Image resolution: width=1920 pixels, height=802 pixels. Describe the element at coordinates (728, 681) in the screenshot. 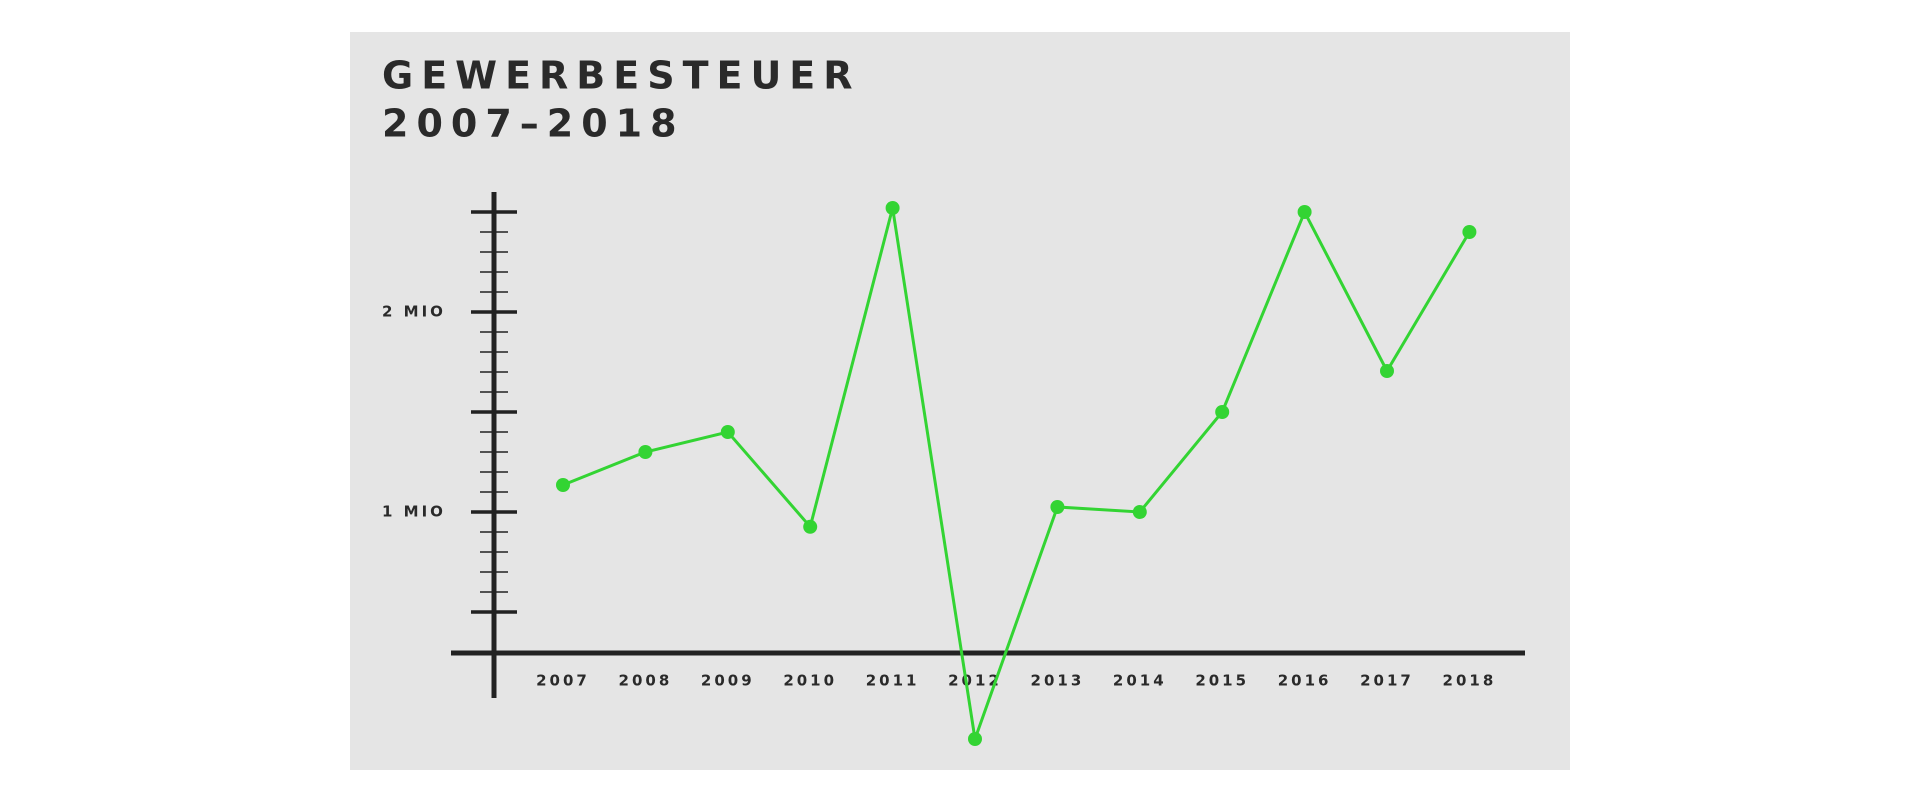

I see `x-tick-label: 2009` at that location.